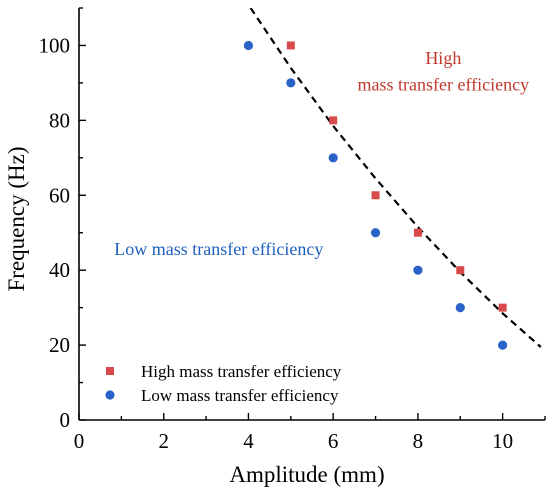 Image resolution: width=550 pixels, height=498 pixels. What do you see at coordinates (502, 441) in the screenshot?
I see `x-tick-label: 10` at bounding box center [502, 441].